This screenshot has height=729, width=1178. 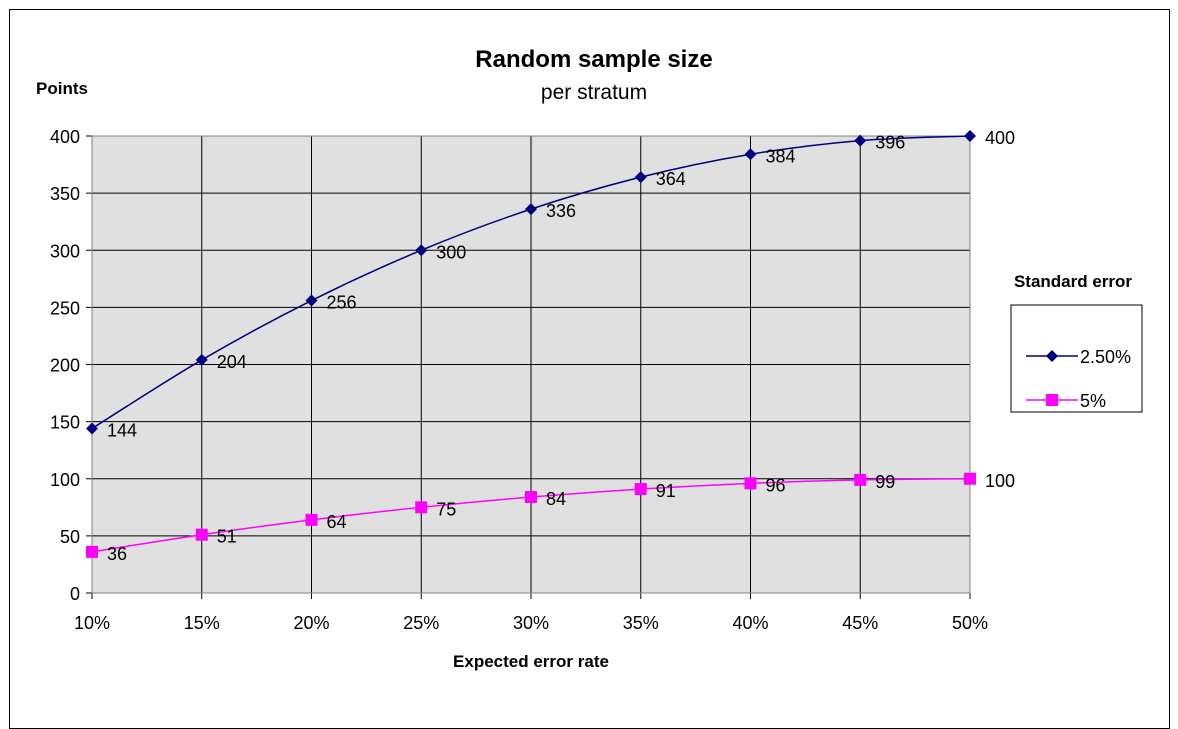 What do you see at coordinates (531, 623) in the screenshot?
I see `x-tick-label: 30%` at bounding box center [531, 623].